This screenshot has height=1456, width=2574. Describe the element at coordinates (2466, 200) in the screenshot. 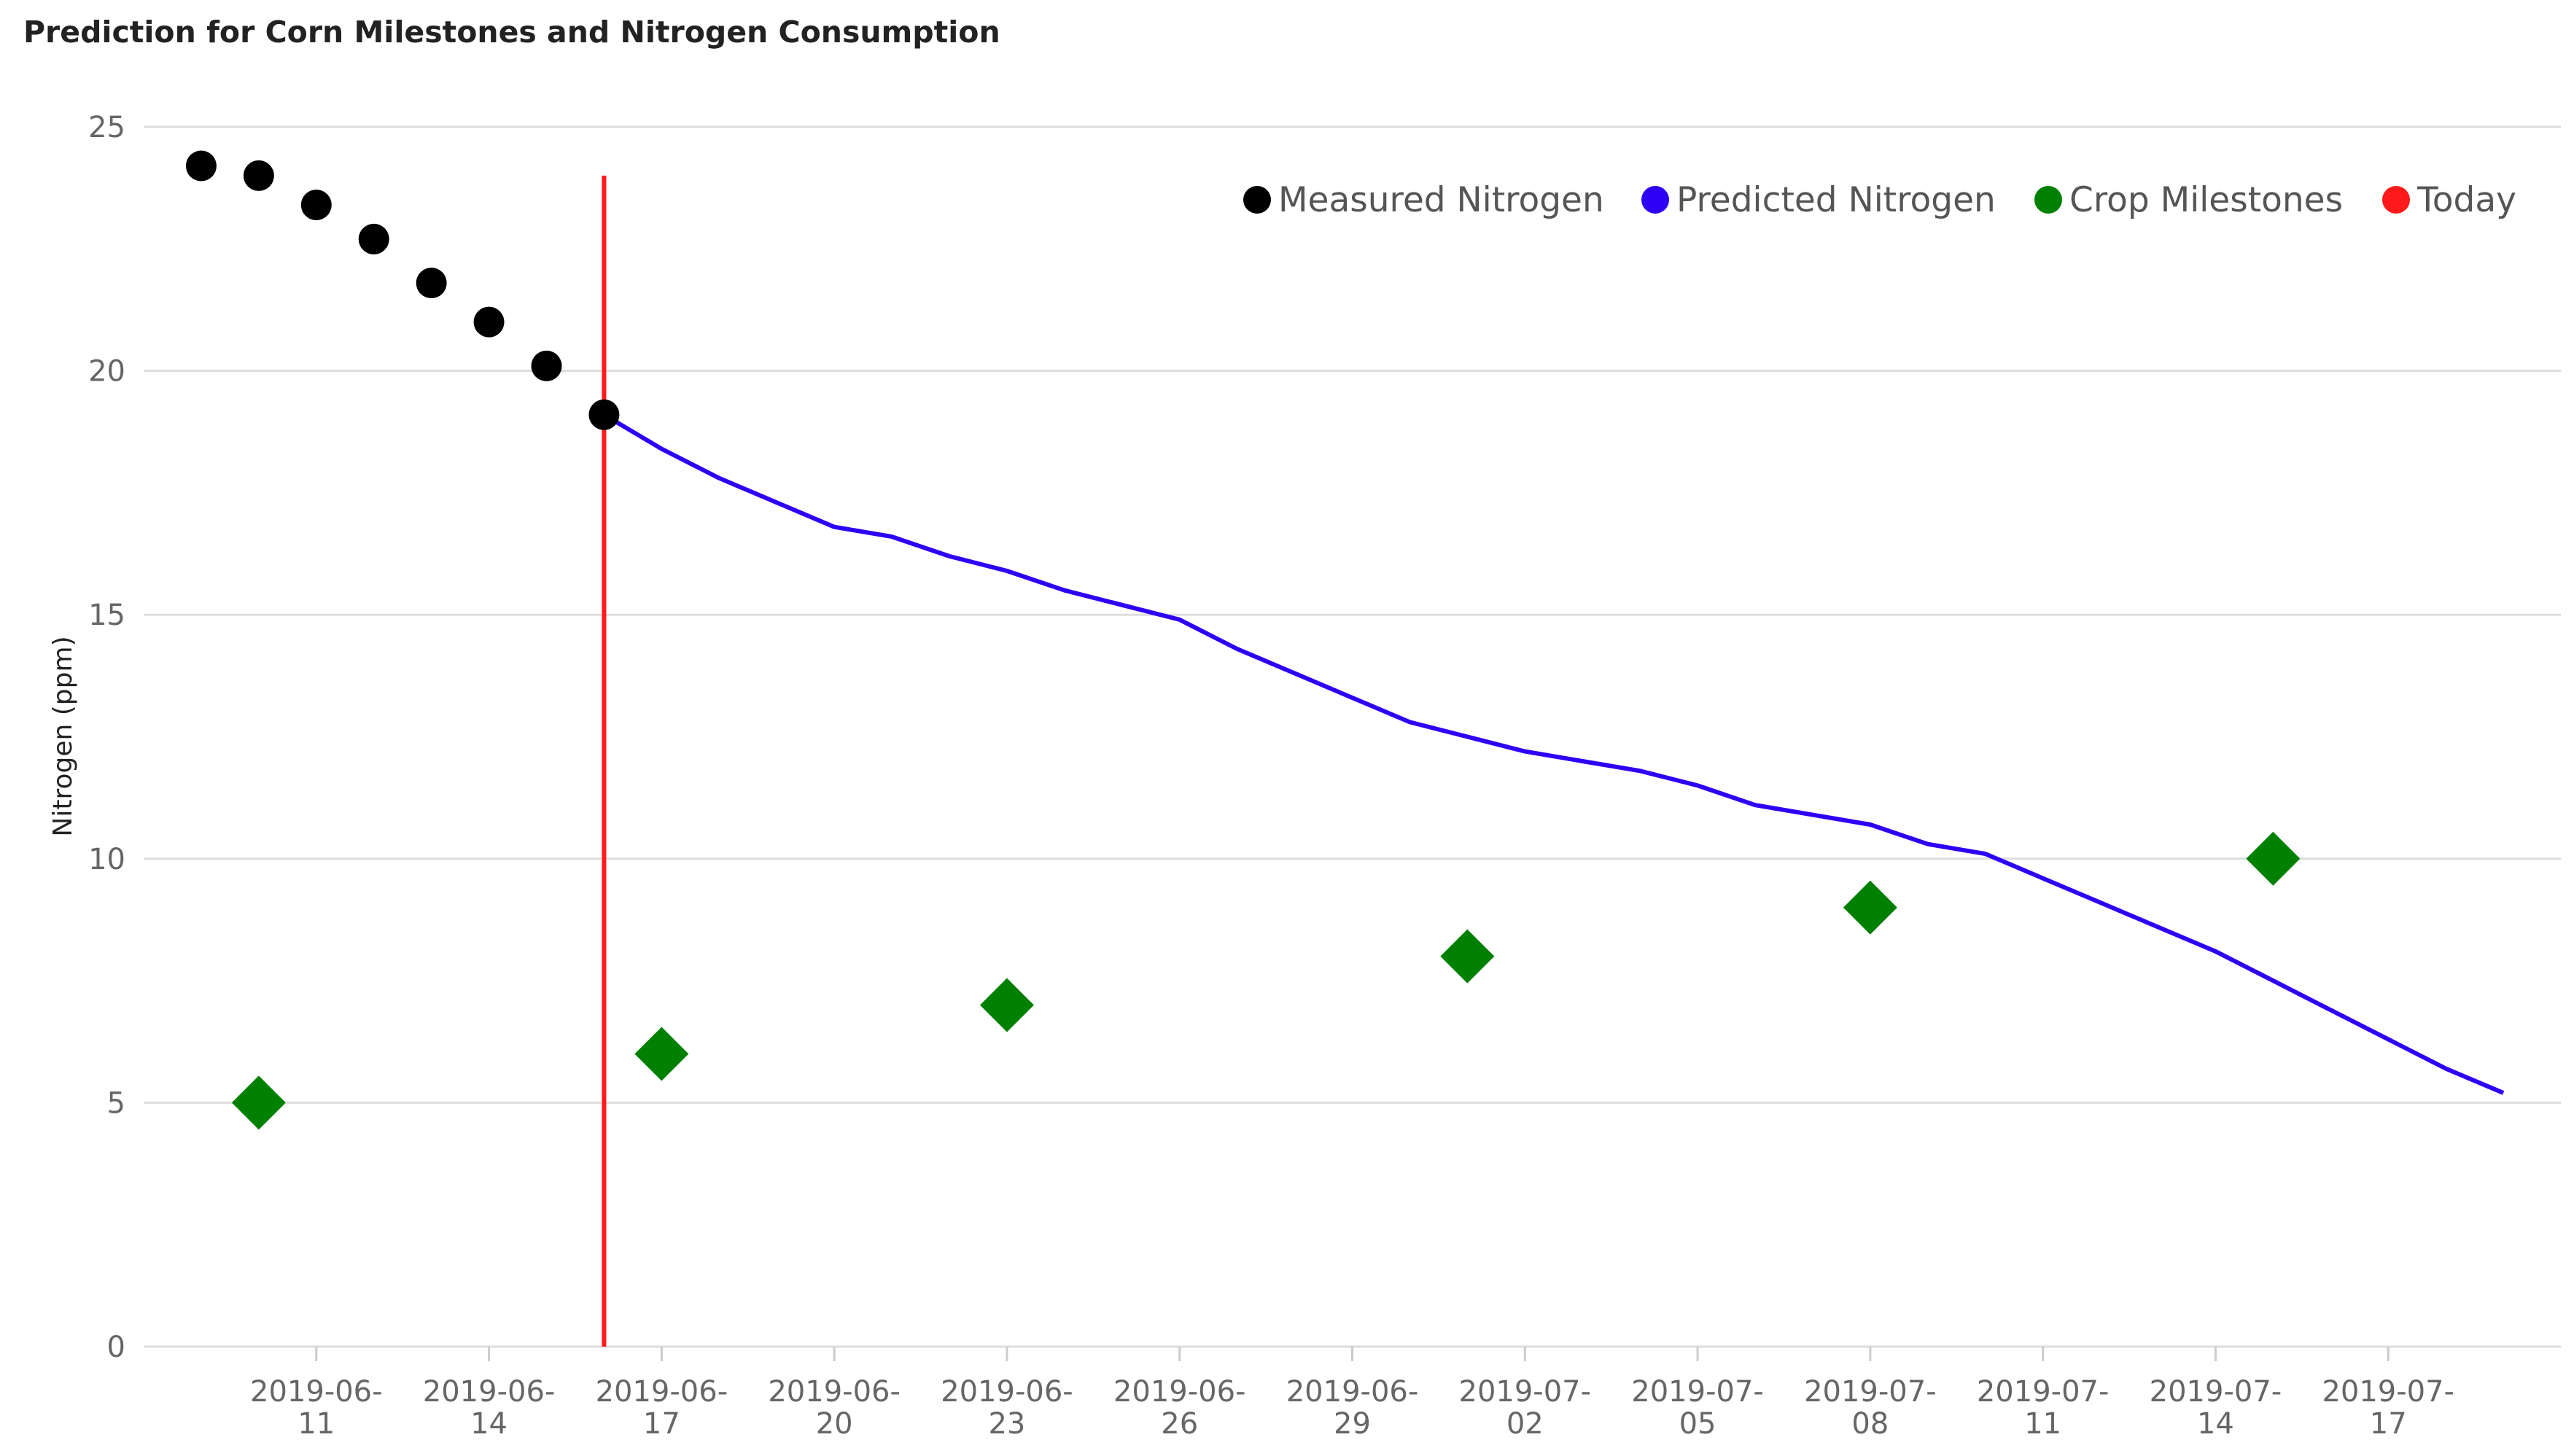

I see `legend-label: Today` at that location.